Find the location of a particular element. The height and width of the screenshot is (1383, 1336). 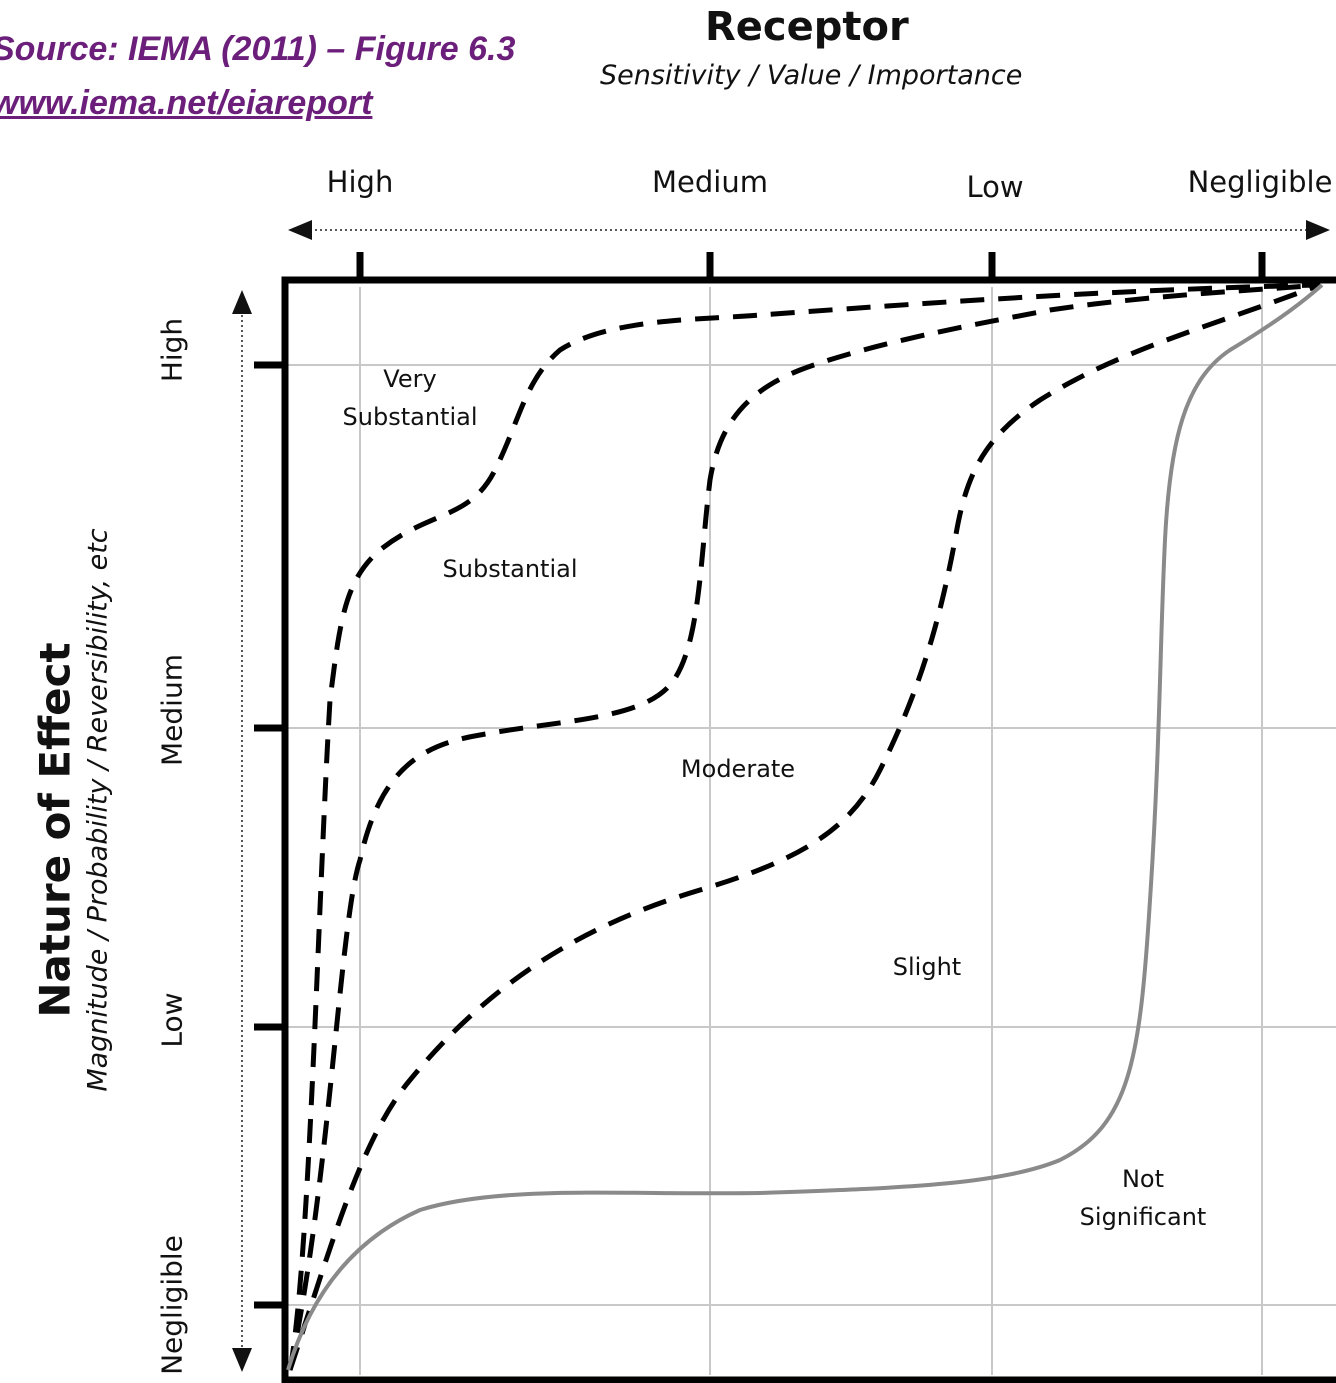

region-moderate: Moderate is located at coordinates (738, 769).